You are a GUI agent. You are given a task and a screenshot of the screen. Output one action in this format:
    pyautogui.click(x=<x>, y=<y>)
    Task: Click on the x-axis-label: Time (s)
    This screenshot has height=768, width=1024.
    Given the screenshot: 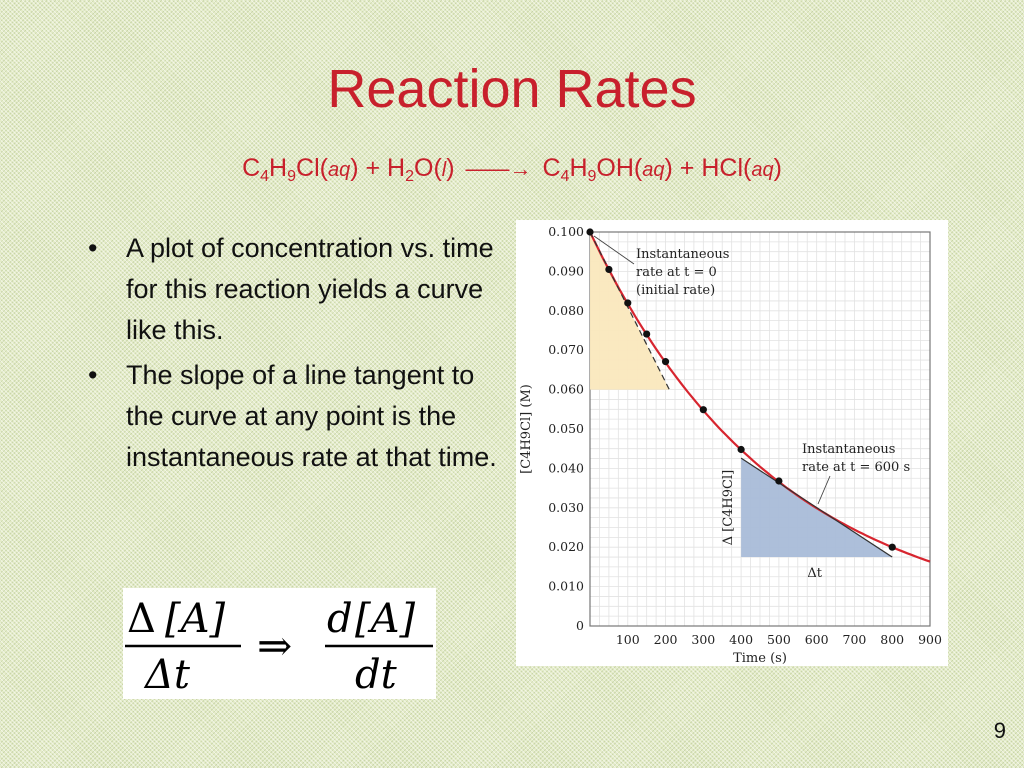 What is the action you would take?
    pyautogui.click(x=760, y=658)
    